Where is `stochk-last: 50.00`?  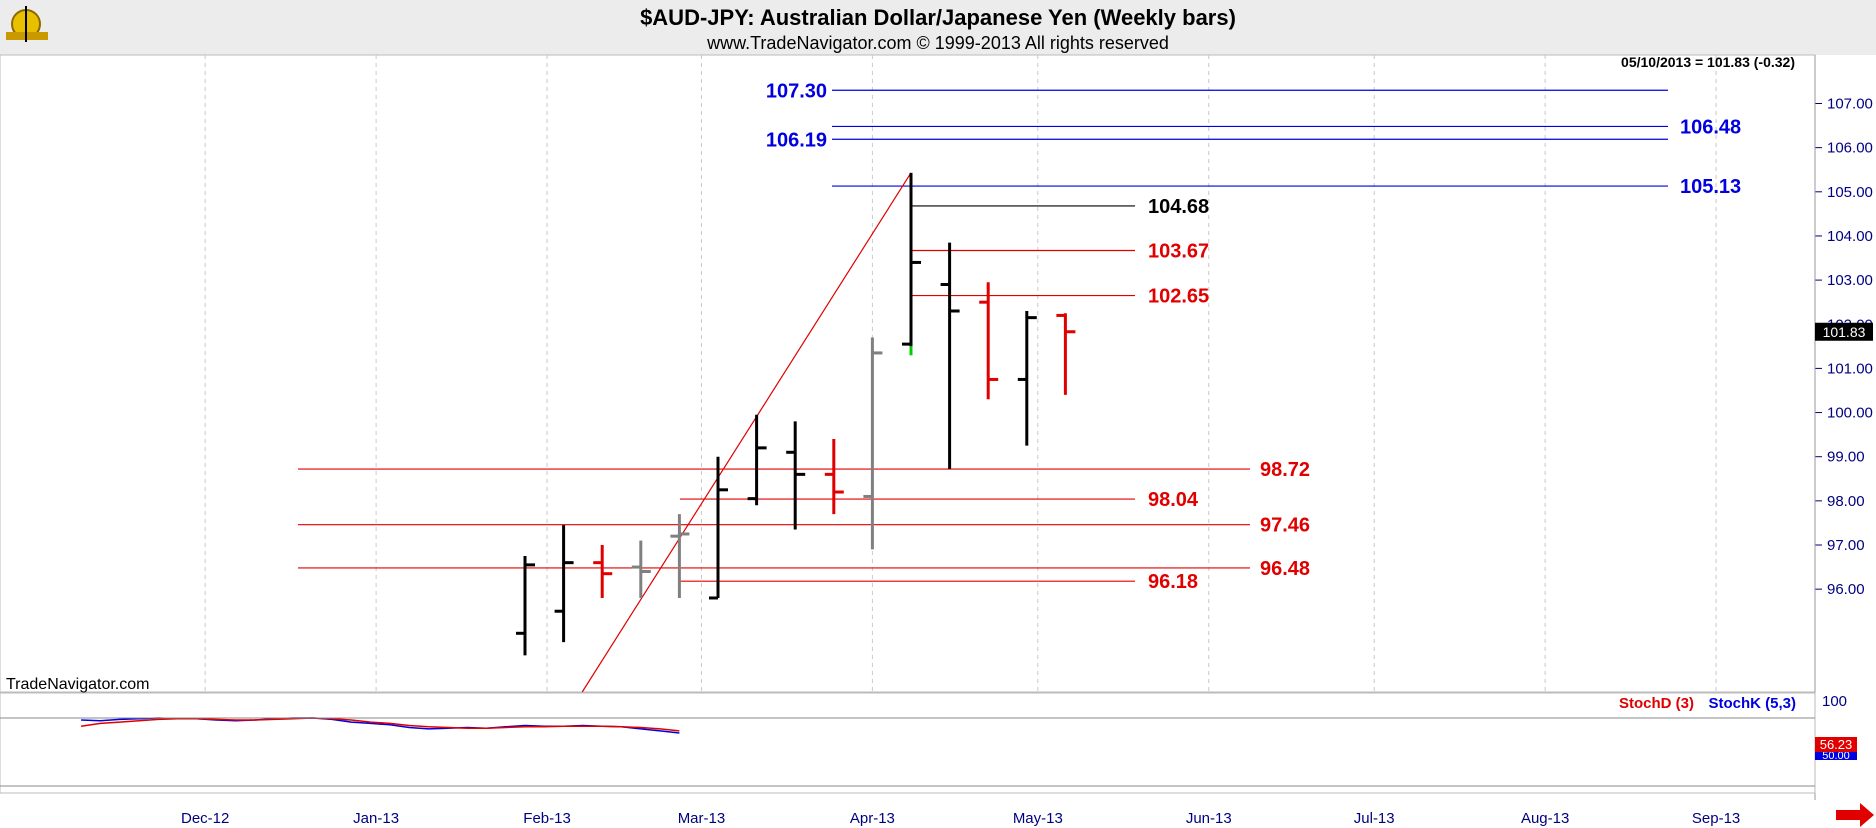 stochk-last: 50.00 is located at coordinates (1836, 756).